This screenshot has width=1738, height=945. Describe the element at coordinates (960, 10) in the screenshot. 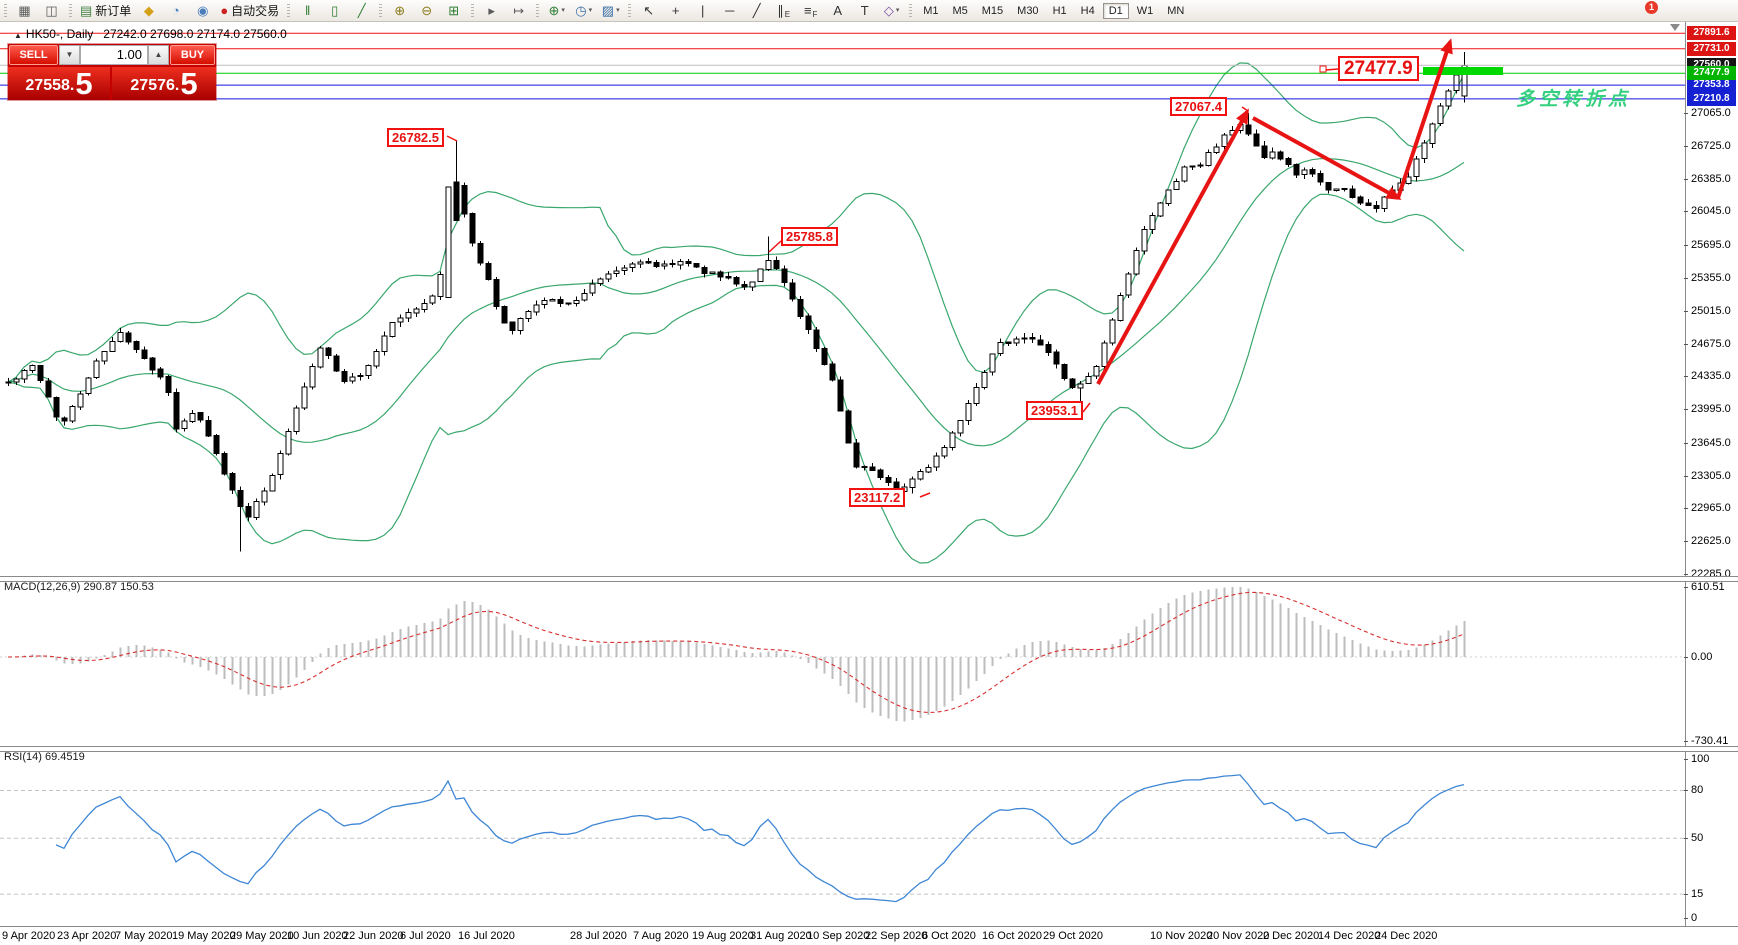

I see `timeframe-m5-button: M5` at that location.